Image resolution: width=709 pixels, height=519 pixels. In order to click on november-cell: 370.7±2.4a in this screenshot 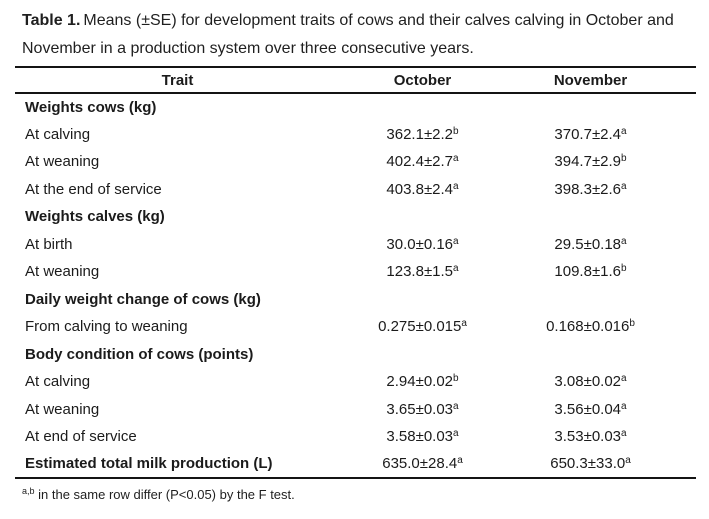, I will do `click(600, 135)`.